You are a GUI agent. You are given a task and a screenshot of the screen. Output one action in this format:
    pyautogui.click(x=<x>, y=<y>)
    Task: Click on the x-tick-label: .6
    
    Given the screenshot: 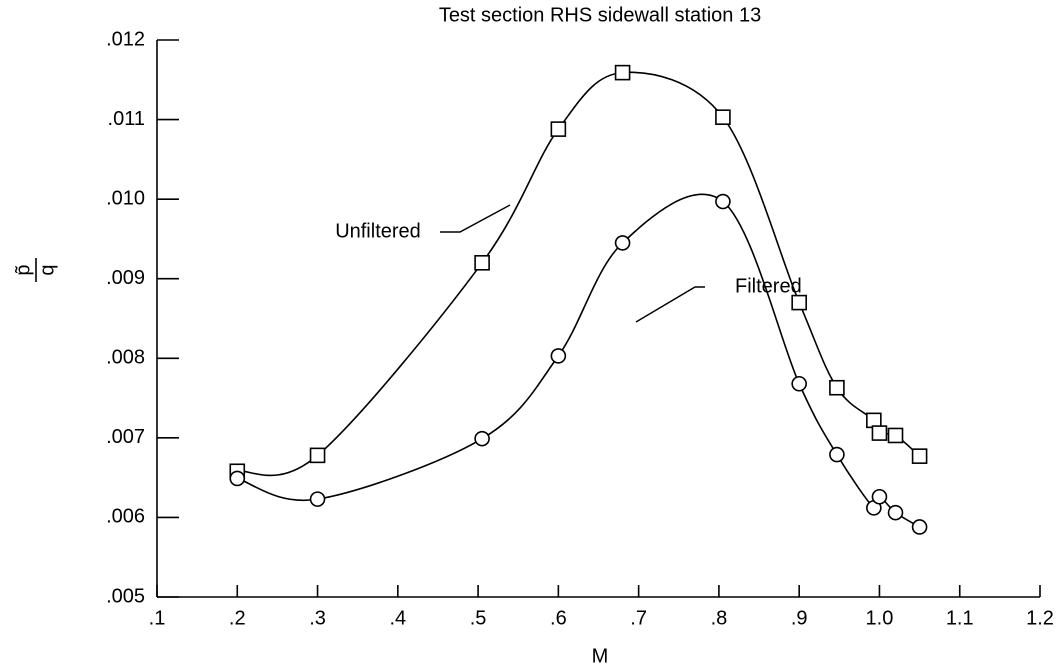 What is the action you would take?
    pyautogui.click(x=558, y=618)
    